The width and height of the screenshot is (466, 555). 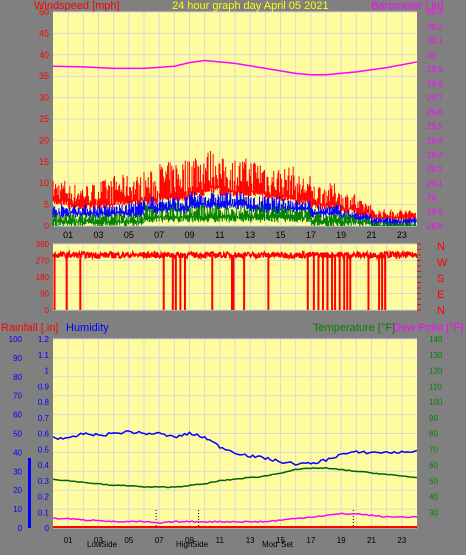 I want to click on windspeed-tick-label: 40, so click(x=44, y=55).